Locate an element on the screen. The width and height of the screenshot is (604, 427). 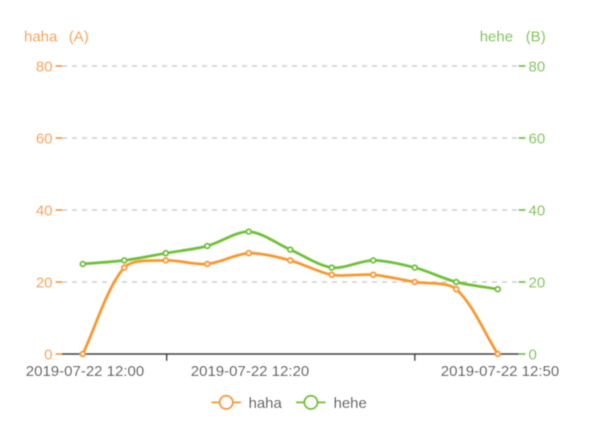
svg-text: 2019-07-22 12:00 is located at coordinates (85, 371).